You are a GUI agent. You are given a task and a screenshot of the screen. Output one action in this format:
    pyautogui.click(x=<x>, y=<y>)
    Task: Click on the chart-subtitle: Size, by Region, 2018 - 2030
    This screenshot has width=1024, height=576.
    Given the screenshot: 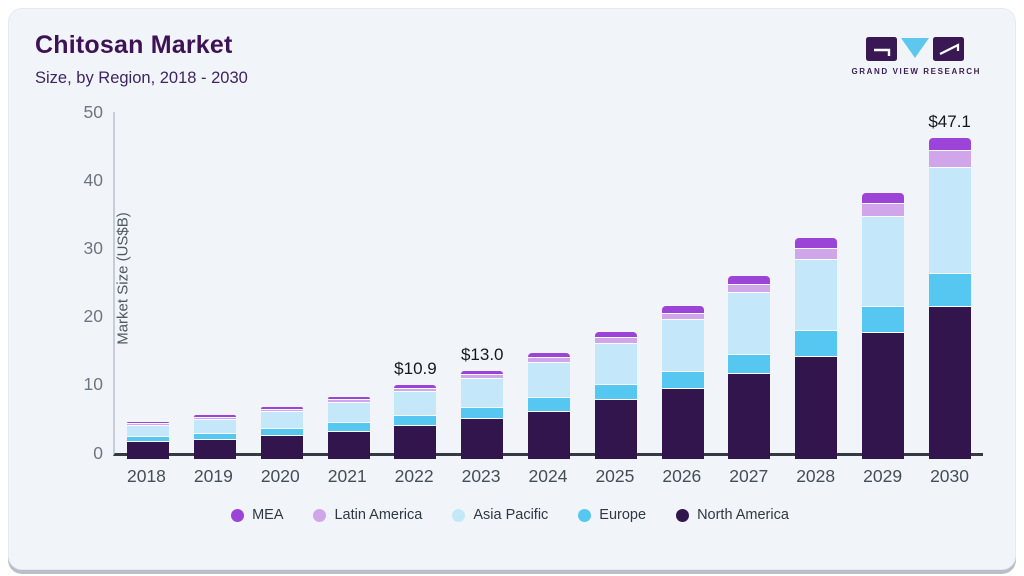 What is the action you would take?
    pyautogui.click(x=141, y=78)
    